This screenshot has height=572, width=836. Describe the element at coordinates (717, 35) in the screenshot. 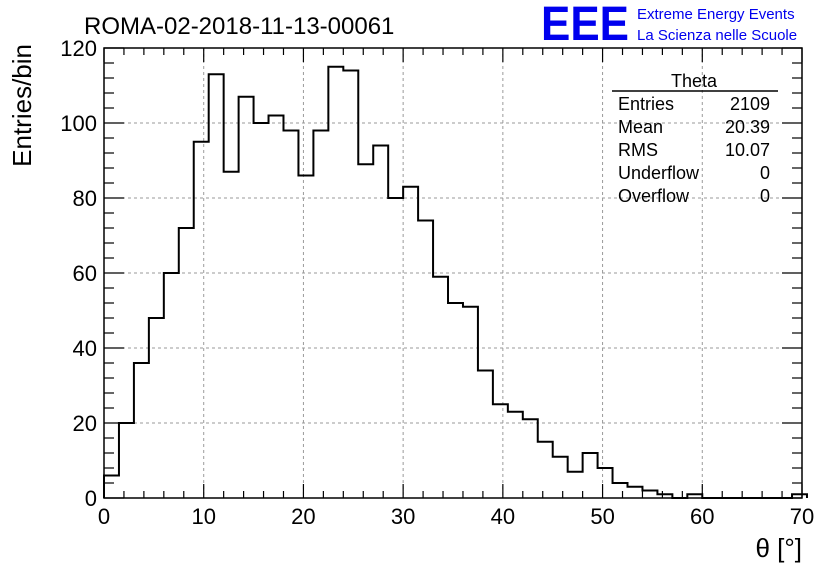

I see `eee-logo-line2: La Scienza nelle Scuole` at that location.